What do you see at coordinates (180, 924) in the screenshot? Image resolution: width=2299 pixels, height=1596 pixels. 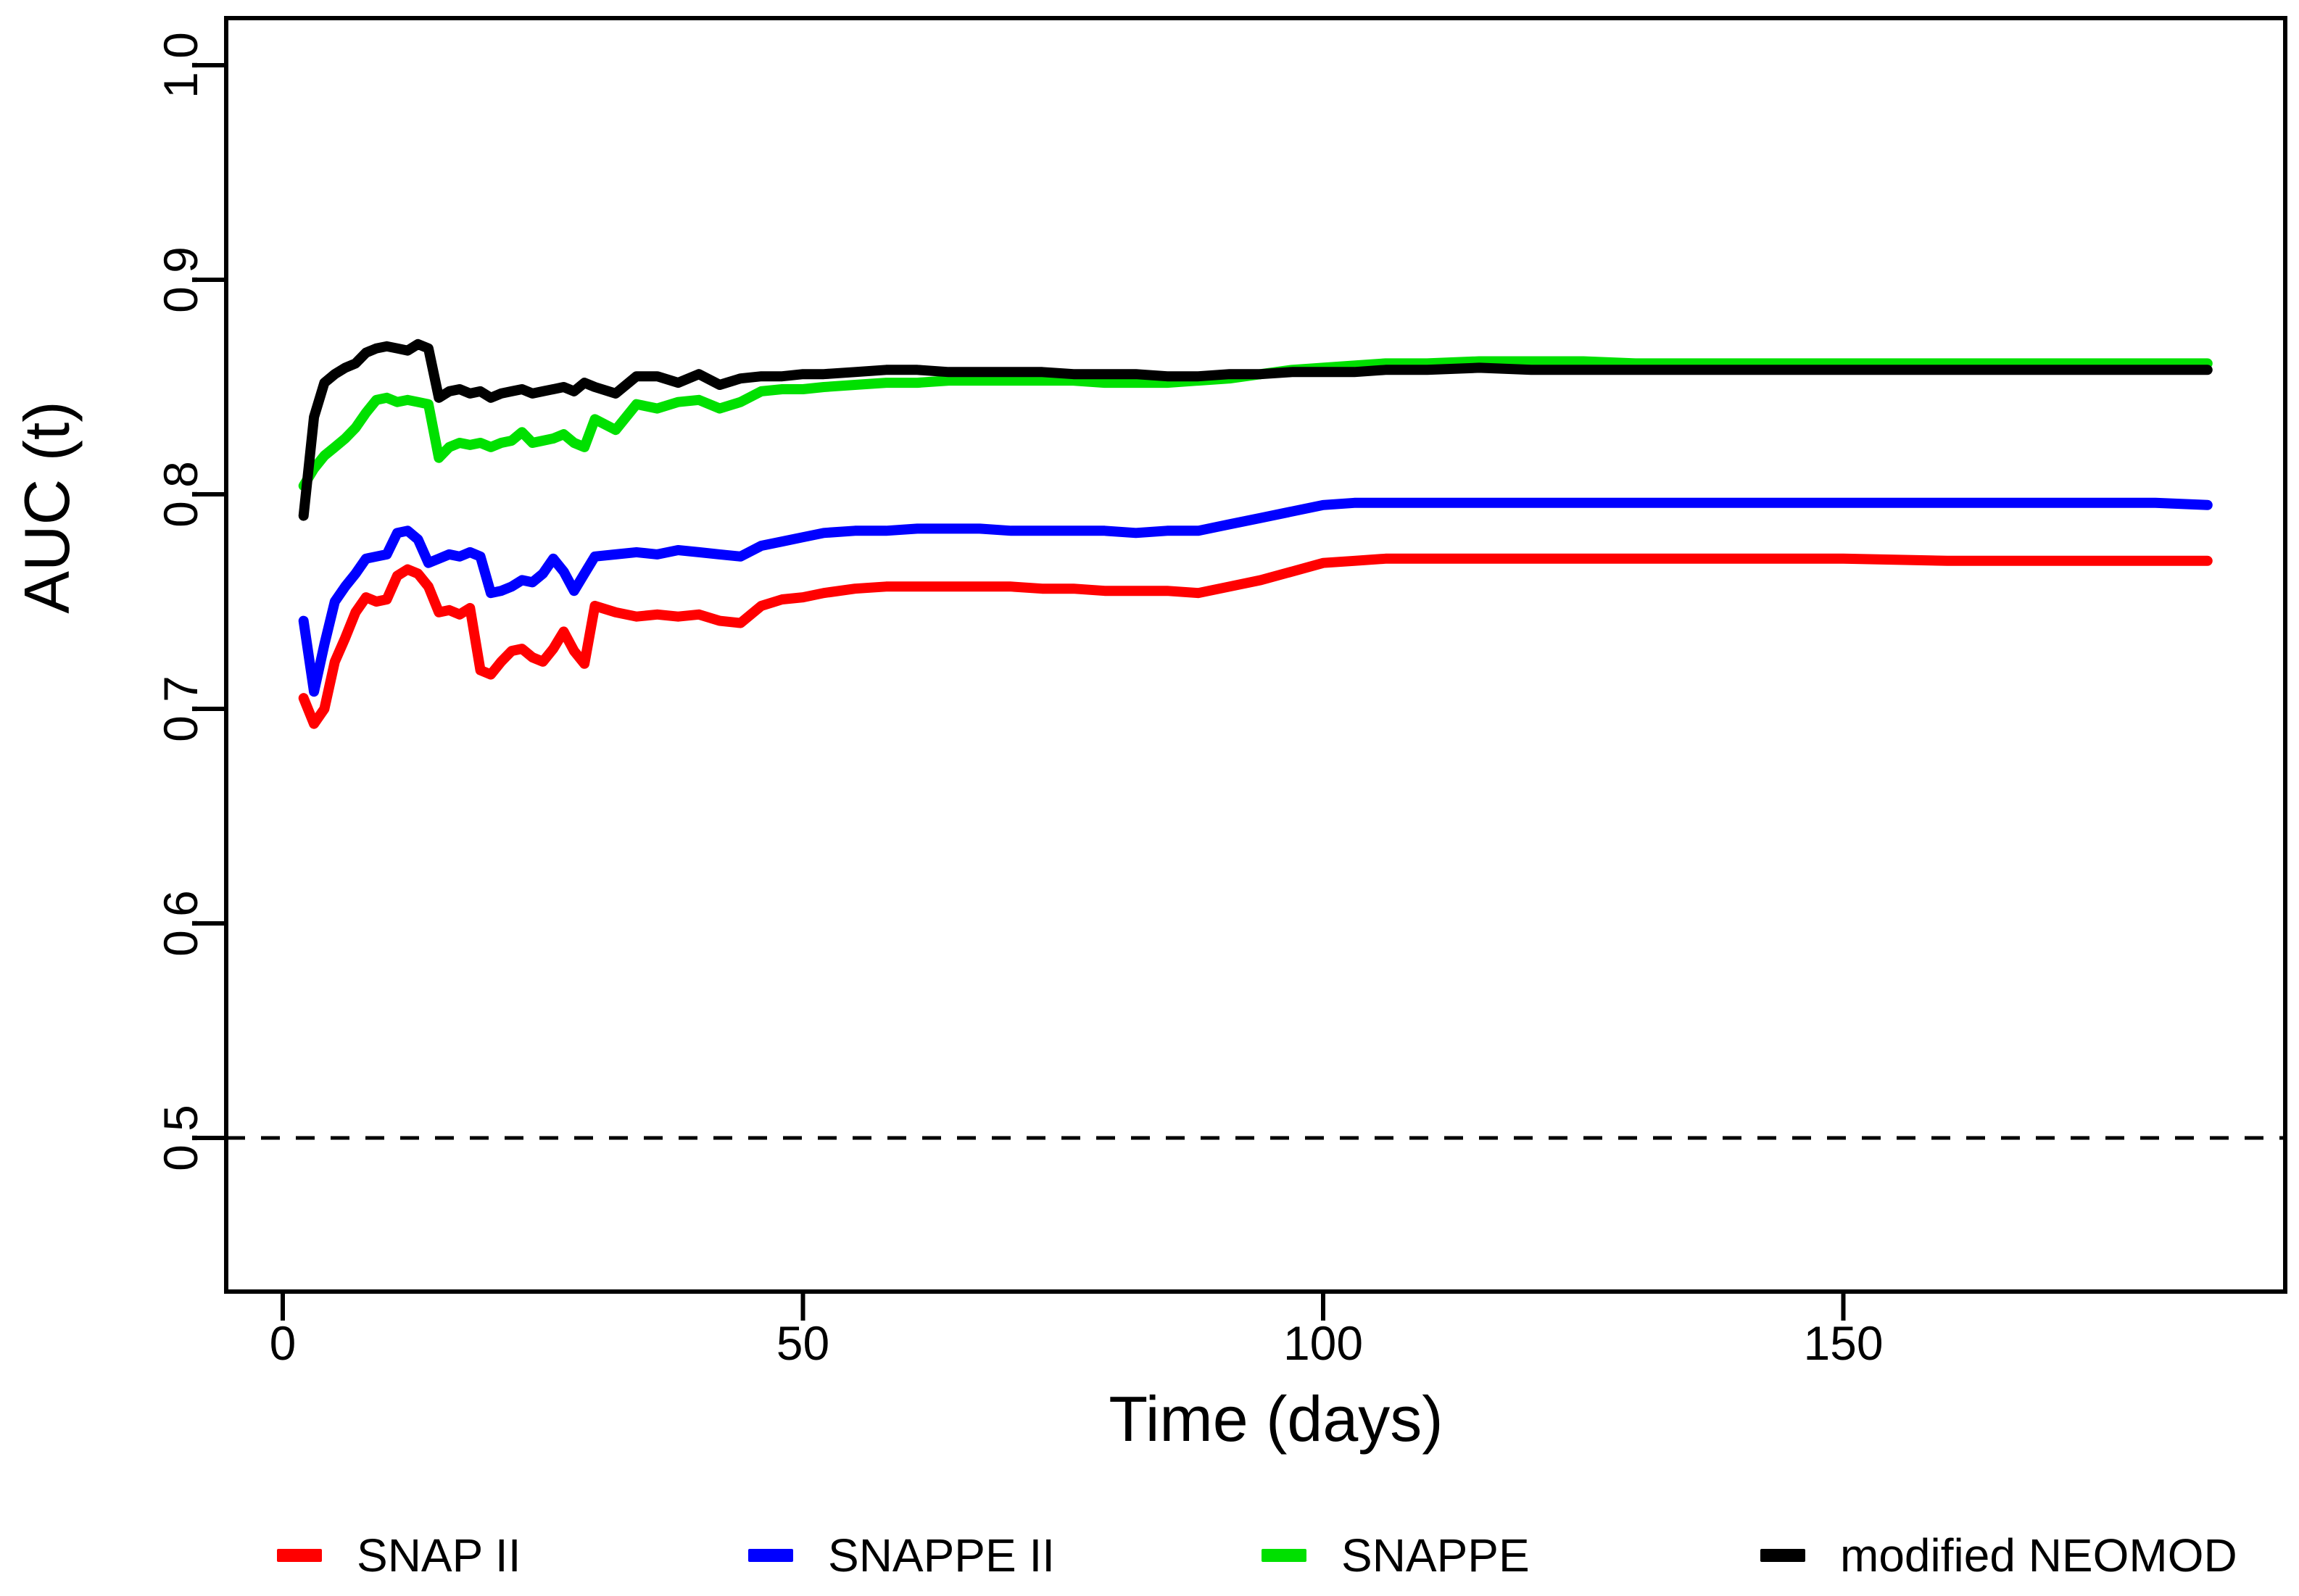 I see `y-tick-label: 0.6` at bounding box center [180, 924].